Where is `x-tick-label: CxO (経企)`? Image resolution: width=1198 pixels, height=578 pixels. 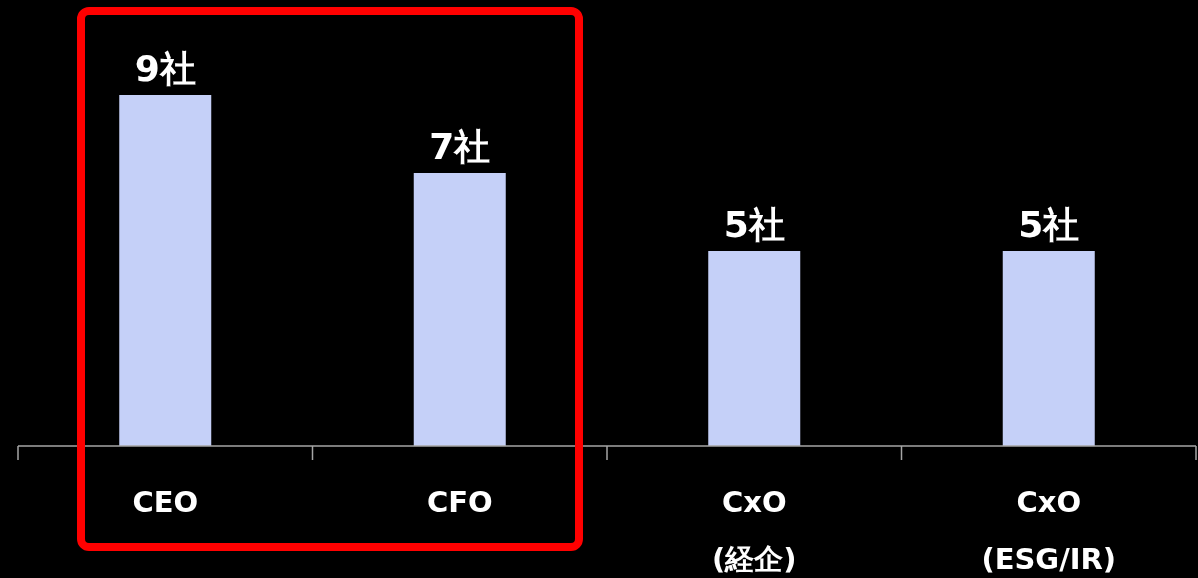 x-tick-label: CxO (経企) is located at coordinates (754, 530).